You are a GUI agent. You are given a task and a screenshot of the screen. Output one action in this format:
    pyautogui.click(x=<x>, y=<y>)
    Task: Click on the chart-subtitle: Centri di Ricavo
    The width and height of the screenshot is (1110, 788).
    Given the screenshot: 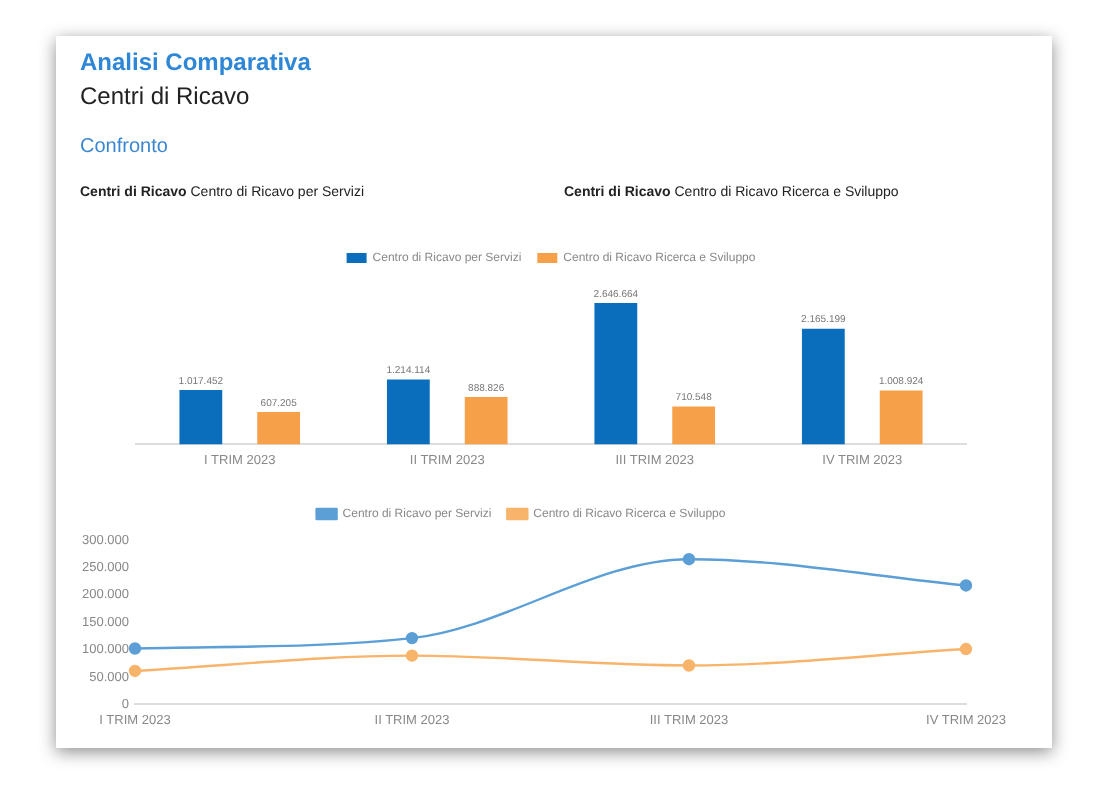 What is the action you would take?
    pyautogui.click(x=165, y=96)
    